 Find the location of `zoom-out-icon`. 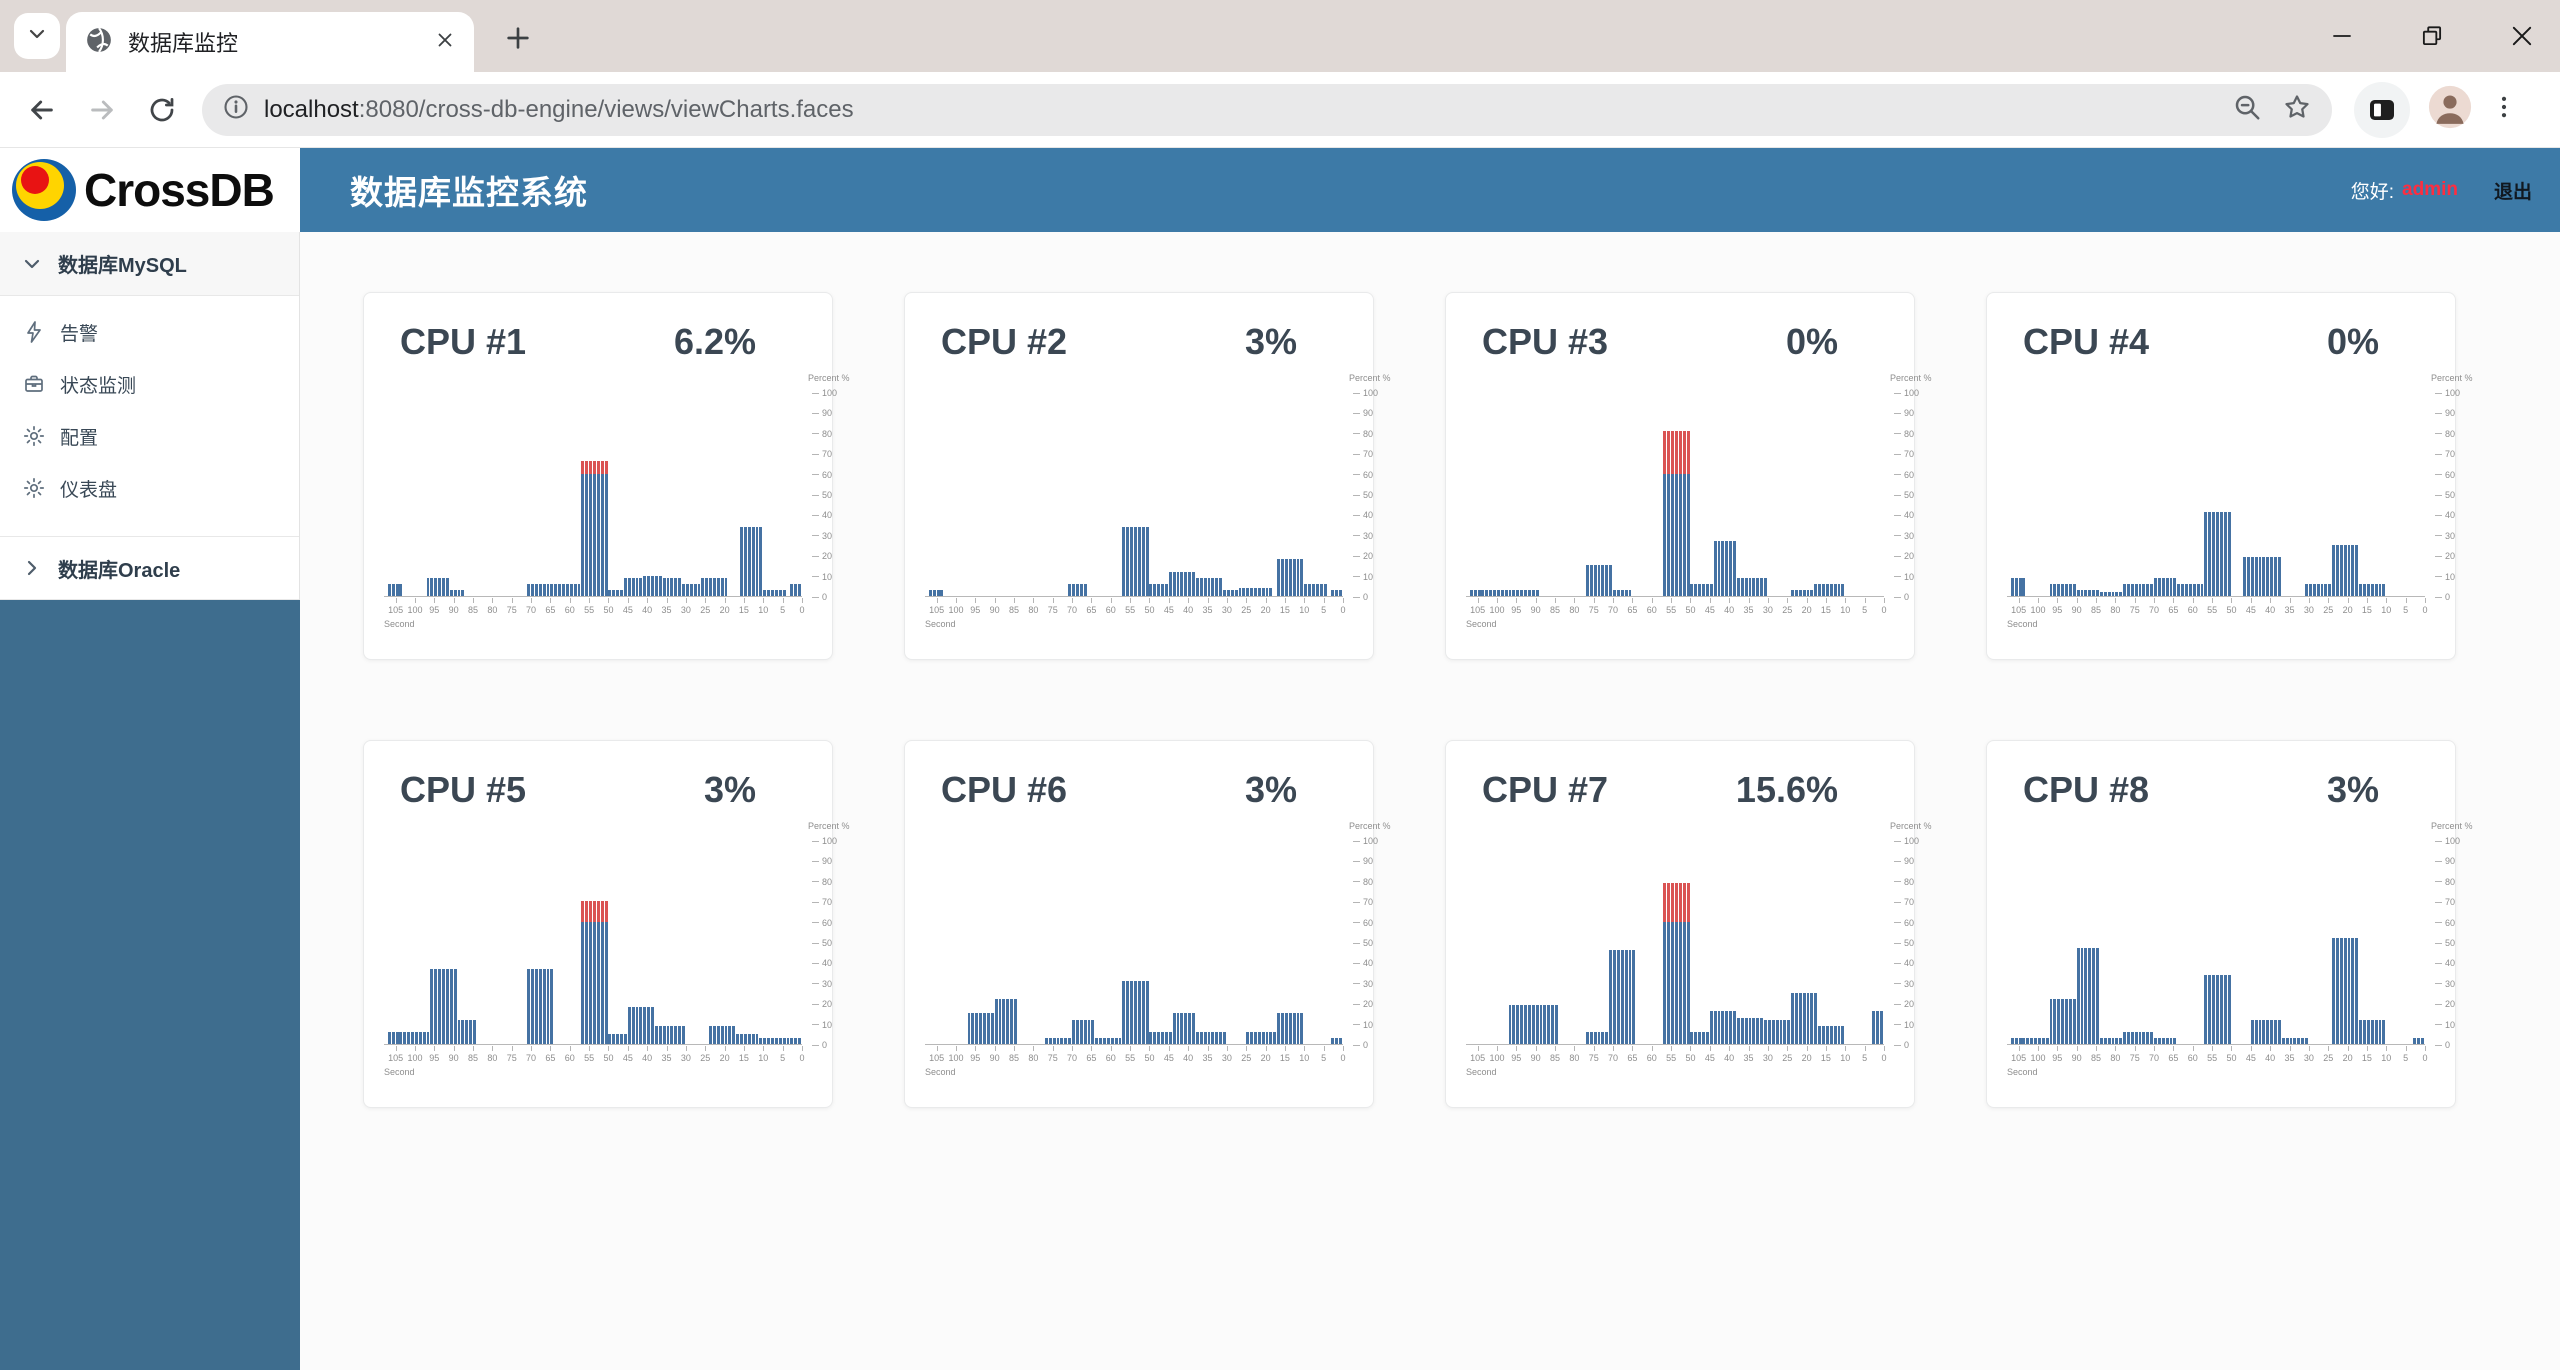

zoom-out-icon is located at coordinates (2247, 109).